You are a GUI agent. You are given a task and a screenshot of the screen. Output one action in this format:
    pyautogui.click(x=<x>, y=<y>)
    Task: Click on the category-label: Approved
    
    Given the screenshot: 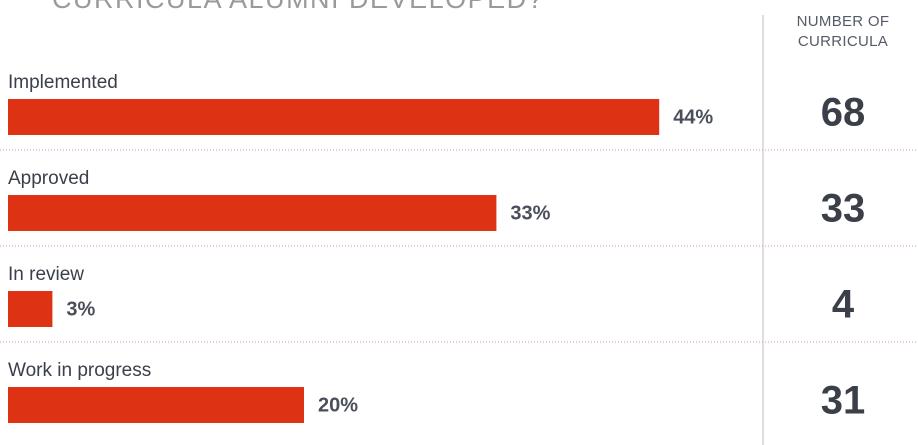 What is the action you would take?
    pyautogui.click(x=48, y=178)
    